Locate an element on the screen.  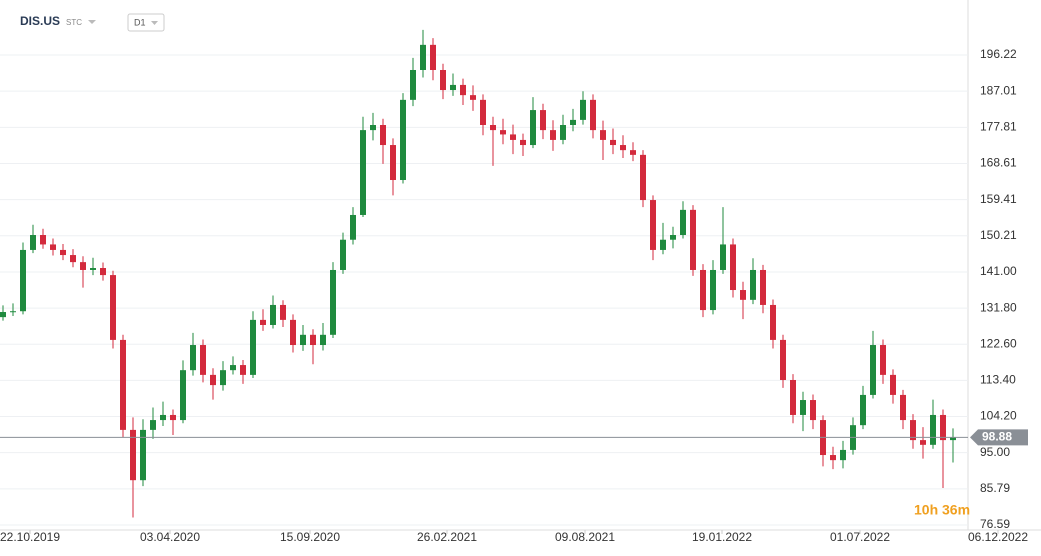
countdown: 10h 36m is located at coordinates (942, 510).